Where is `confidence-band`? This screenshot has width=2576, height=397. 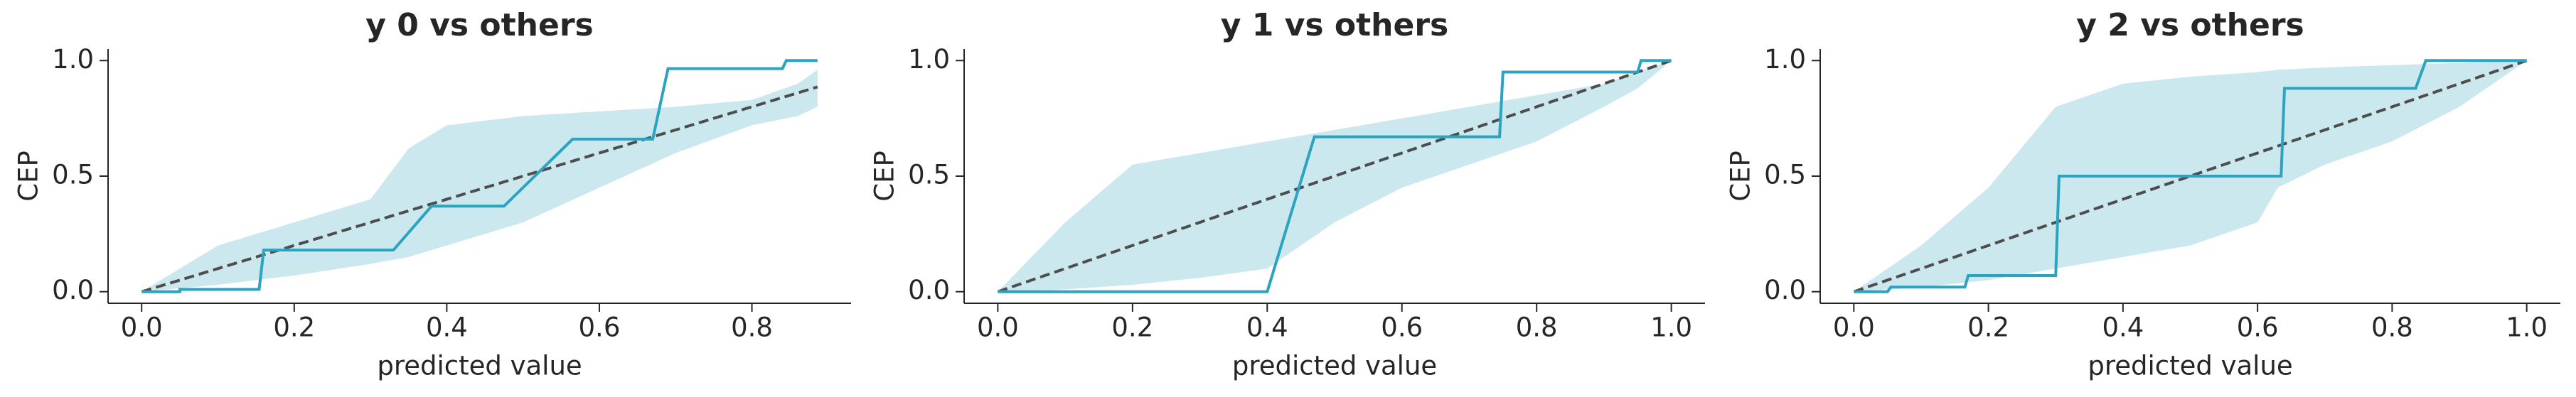
confidence-band is located at coordinates (480, 181).